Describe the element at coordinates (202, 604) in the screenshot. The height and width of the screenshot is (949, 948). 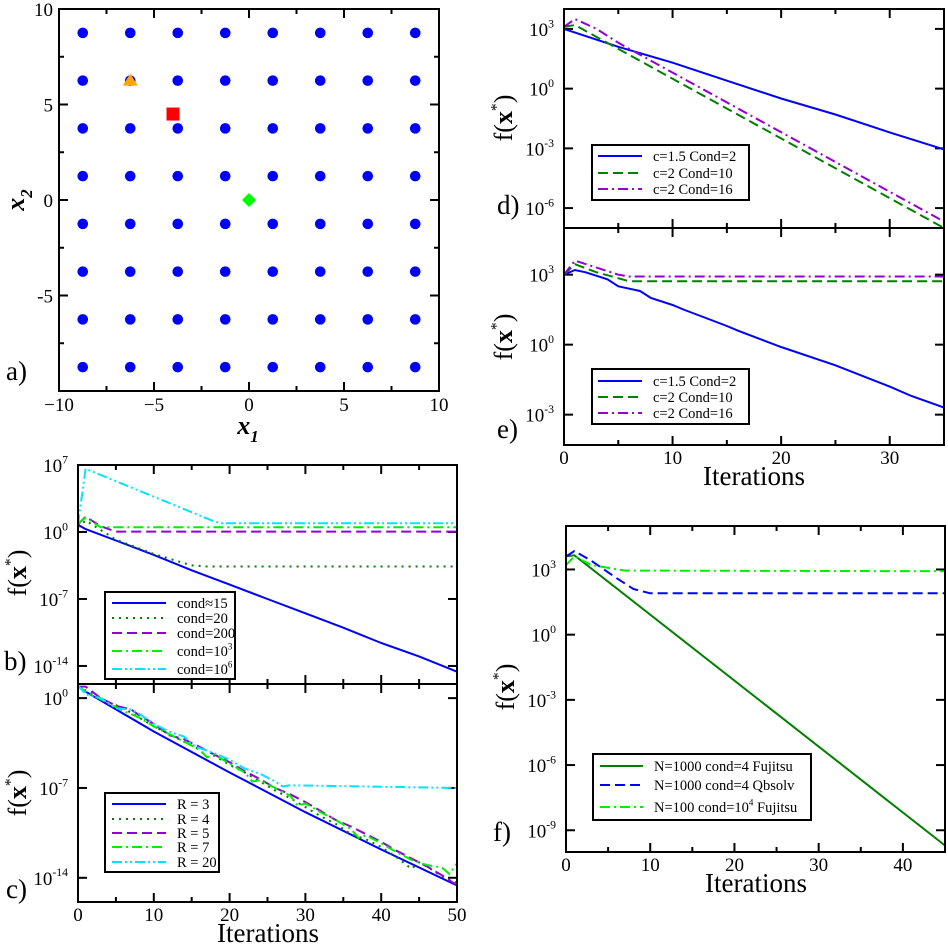
I see `legend-label: cond≈15` at that location.